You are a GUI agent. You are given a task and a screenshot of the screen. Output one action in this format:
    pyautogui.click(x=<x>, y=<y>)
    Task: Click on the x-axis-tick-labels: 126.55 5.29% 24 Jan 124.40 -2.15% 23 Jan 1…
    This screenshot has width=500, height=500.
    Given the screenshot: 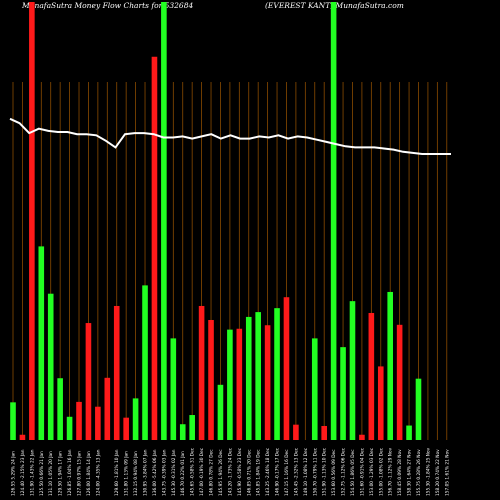 What is the action you would take?
    pyautogui.click(x=231, y=471)
    